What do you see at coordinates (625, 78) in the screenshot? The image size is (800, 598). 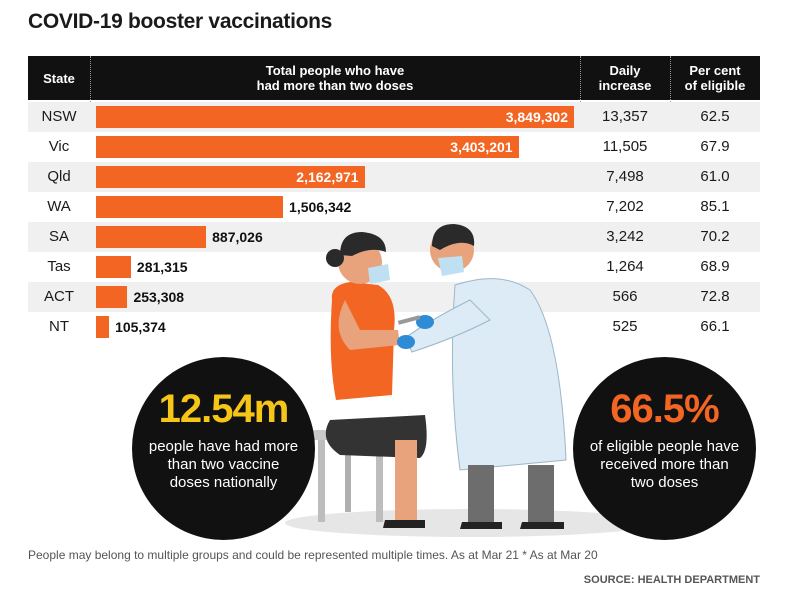 I see `header-daily: Daily increase` at bounding box center [625, 78].